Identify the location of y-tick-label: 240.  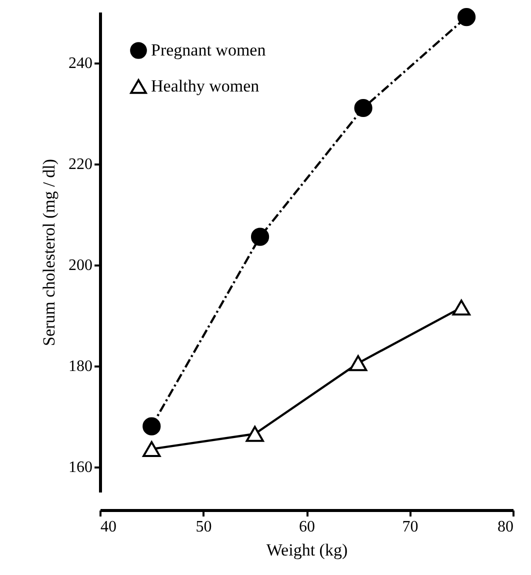
(80, 63).